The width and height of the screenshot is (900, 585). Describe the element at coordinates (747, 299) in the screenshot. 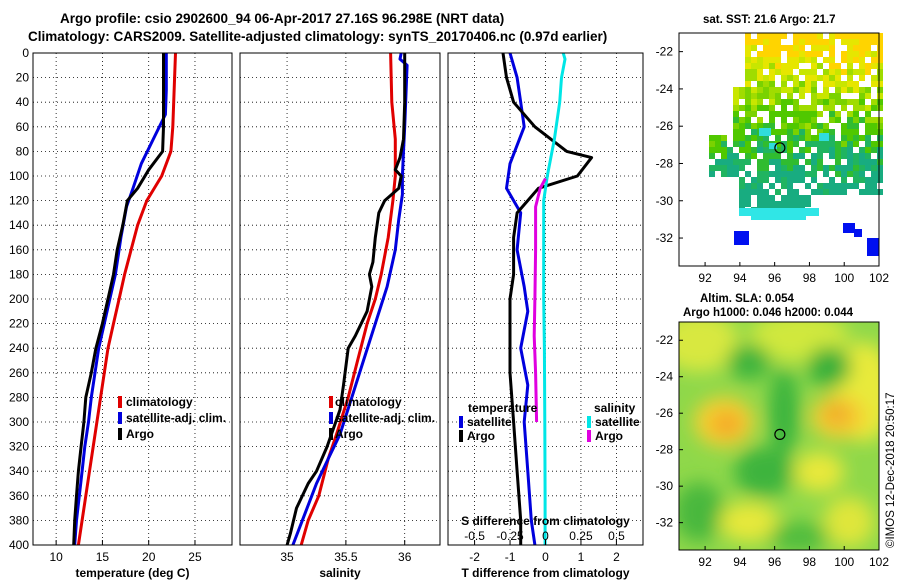

I see `sla-title-line1: Altim. SLA: 0.054` at that location.